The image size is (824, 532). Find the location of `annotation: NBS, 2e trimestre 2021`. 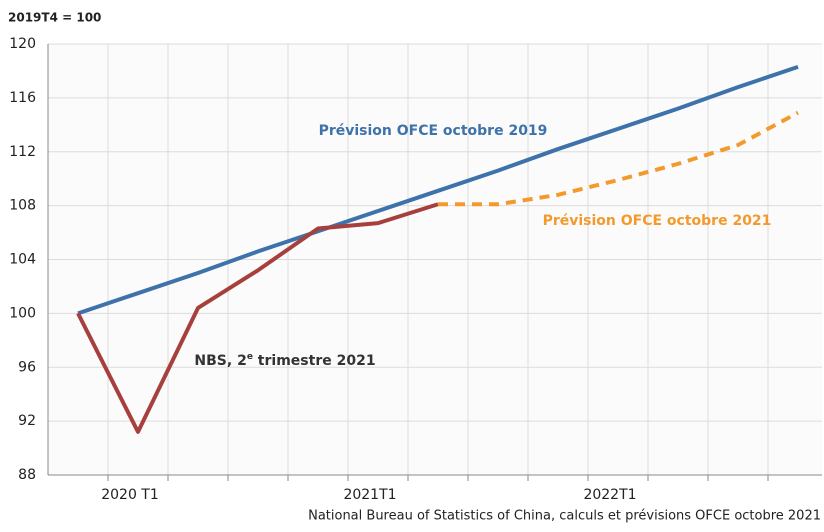

annotation: NBS, 2e trimestre 2021 is located at coordinates (284, 361).